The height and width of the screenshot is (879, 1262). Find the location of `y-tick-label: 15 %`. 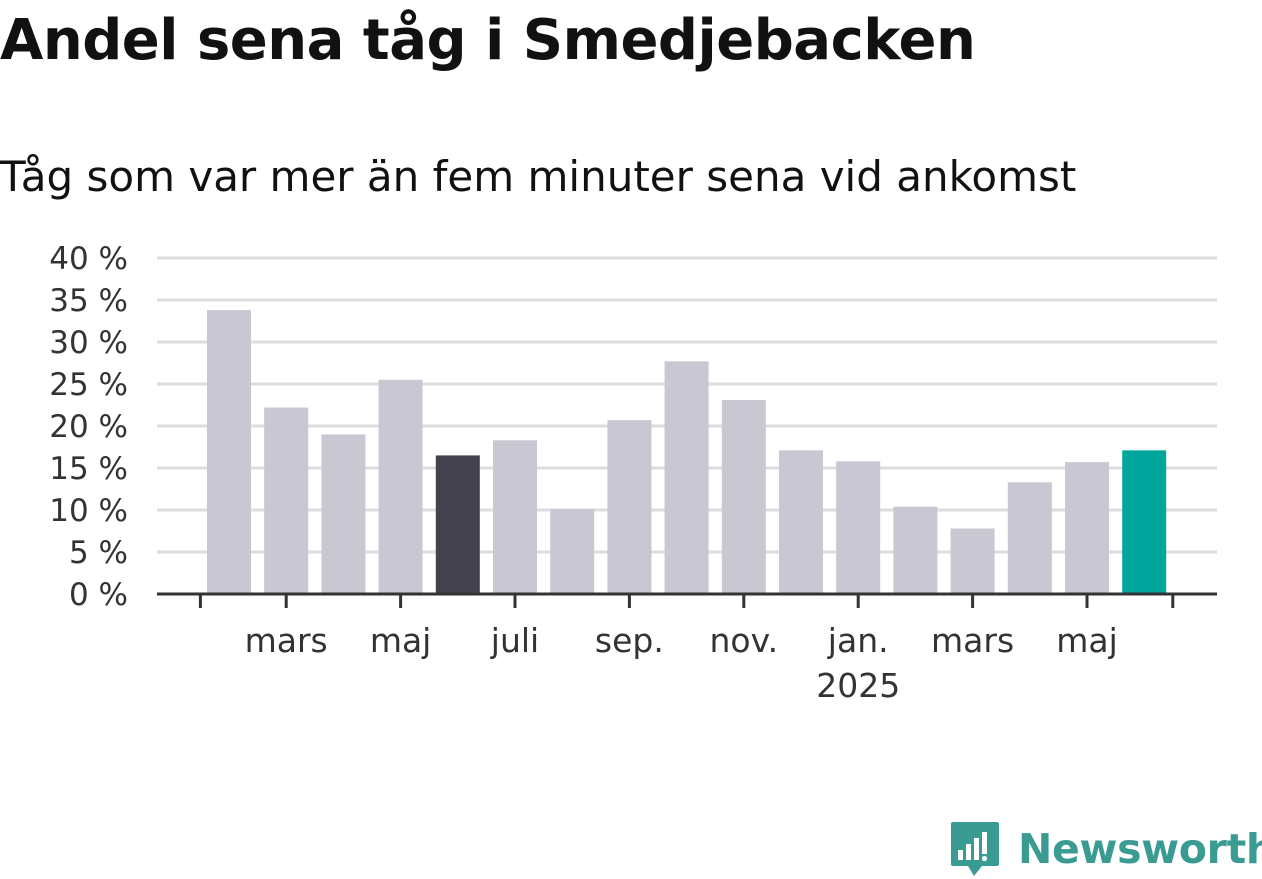

y-tick-label: 15 % is located at coordinates (88, 469).